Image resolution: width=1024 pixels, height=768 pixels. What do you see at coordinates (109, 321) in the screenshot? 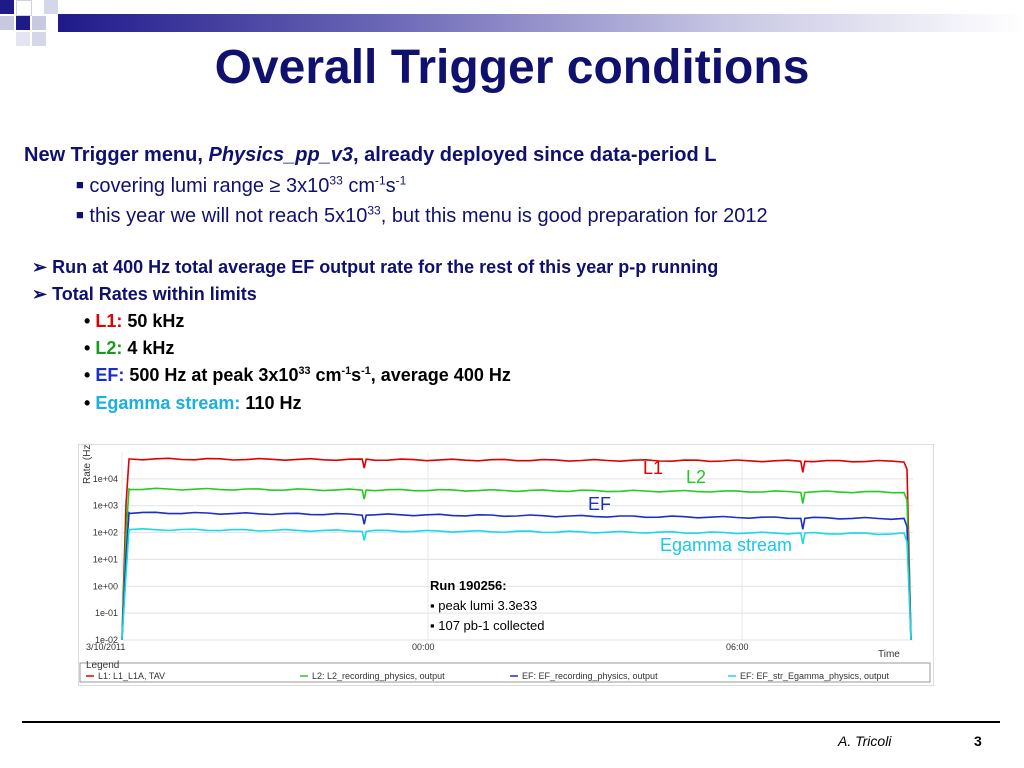
I see `rate-label: L1:` at bounding box center [109, 321].